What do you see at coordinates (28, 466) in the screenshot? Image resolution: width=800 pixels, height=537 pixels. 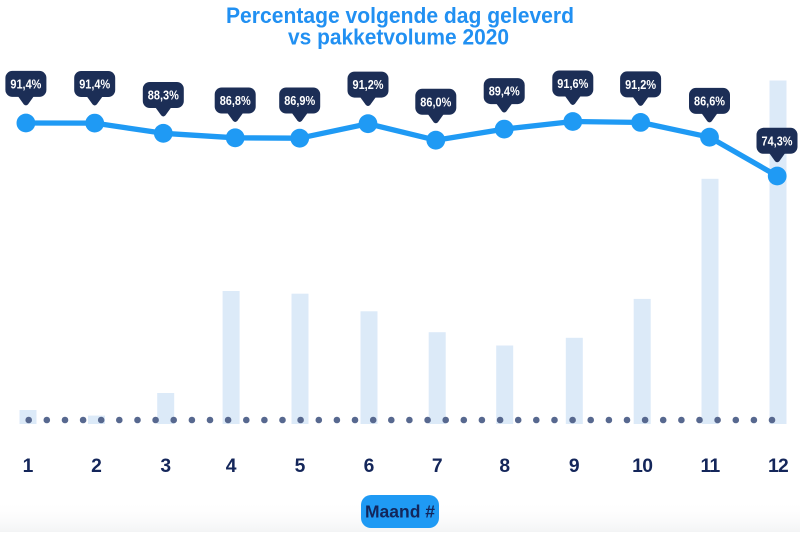 I see `svg-text: 1` at bounding box center [28, 466].